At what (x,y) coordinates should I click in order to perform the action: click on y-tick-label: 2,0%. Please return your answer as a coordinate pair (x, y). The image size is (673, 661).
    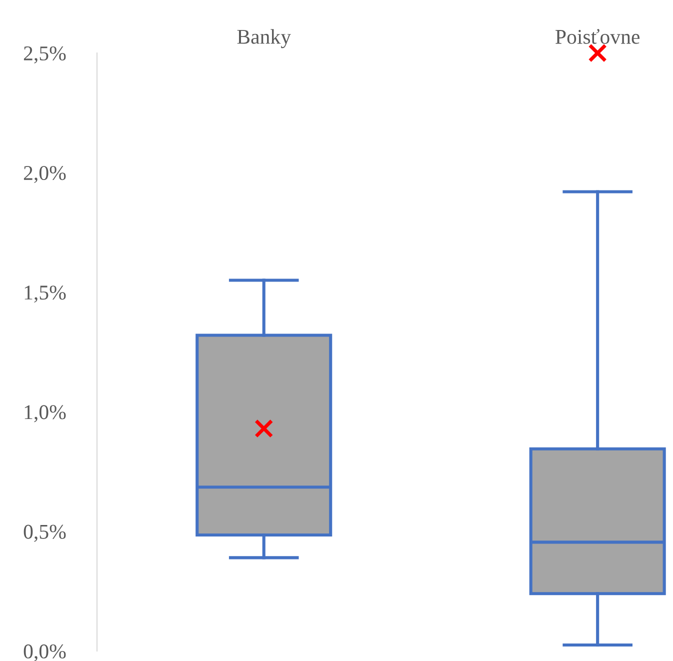
    Looking at the image, I should click on (45, 175).